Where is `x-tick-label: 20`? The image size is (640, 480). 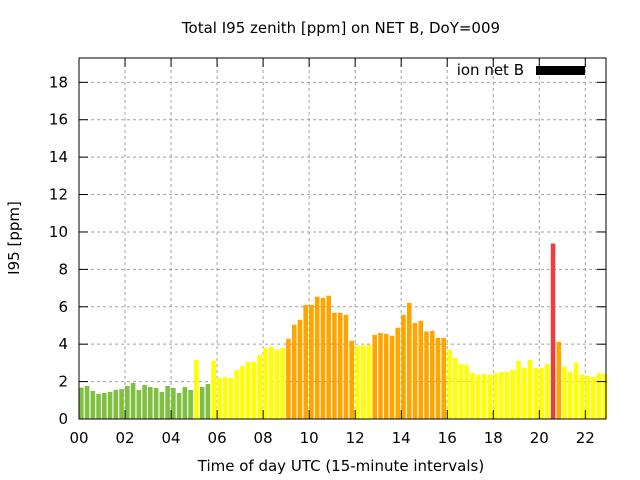
x-tick-label: 20 is located at coordinates (539, 438).